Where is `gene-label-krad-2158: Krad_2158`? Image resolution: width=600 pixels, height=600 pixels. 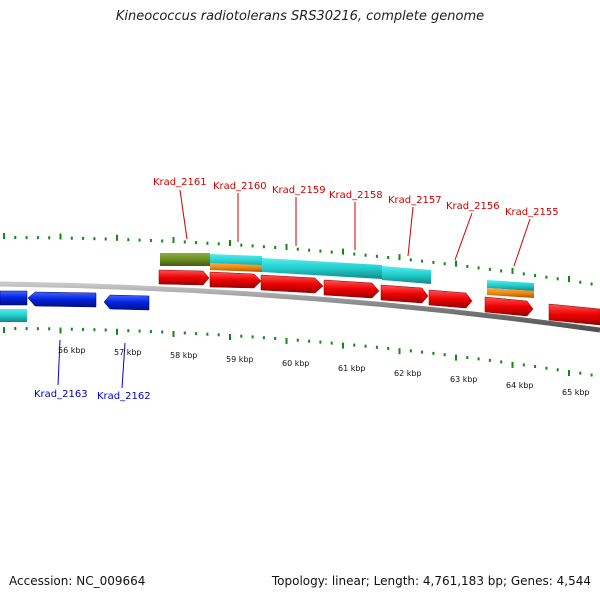 gene-label-krad-2158: Krad_2158 is located at coordinates (356, 195).